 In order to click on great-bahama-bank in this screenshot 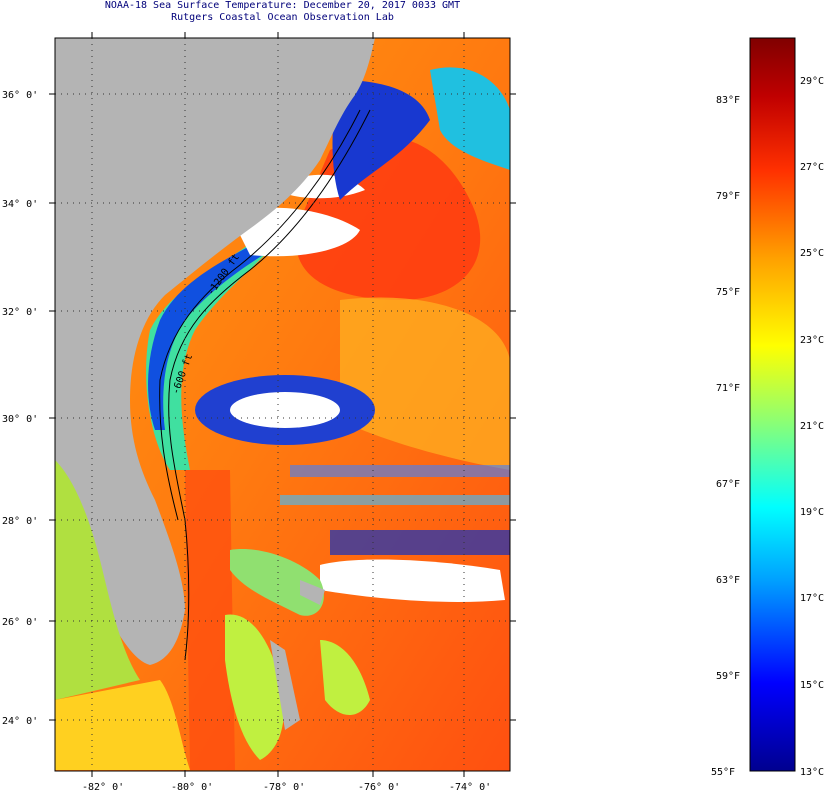, I will do `click(254, 687)`.